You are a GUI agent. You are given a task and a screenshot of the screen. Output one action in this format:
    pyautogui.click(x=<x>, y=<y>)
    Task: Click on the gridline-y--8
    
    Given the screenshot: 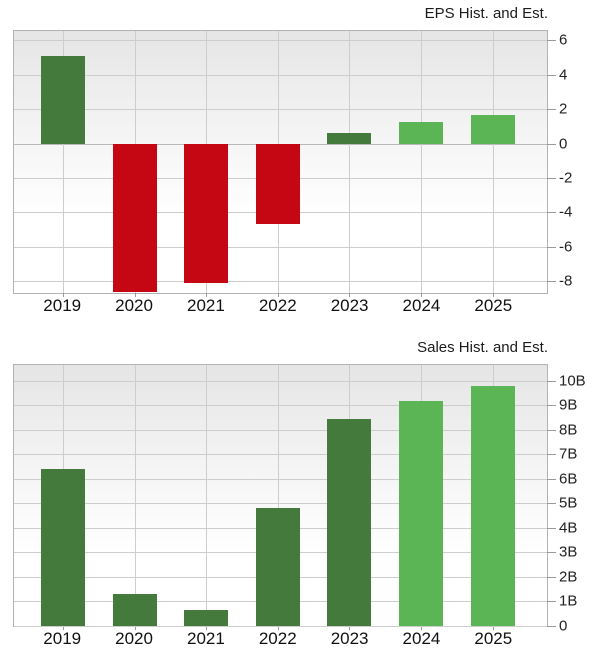 What is the action you would take?
    pyautogui.click(x=280, y=281)
    